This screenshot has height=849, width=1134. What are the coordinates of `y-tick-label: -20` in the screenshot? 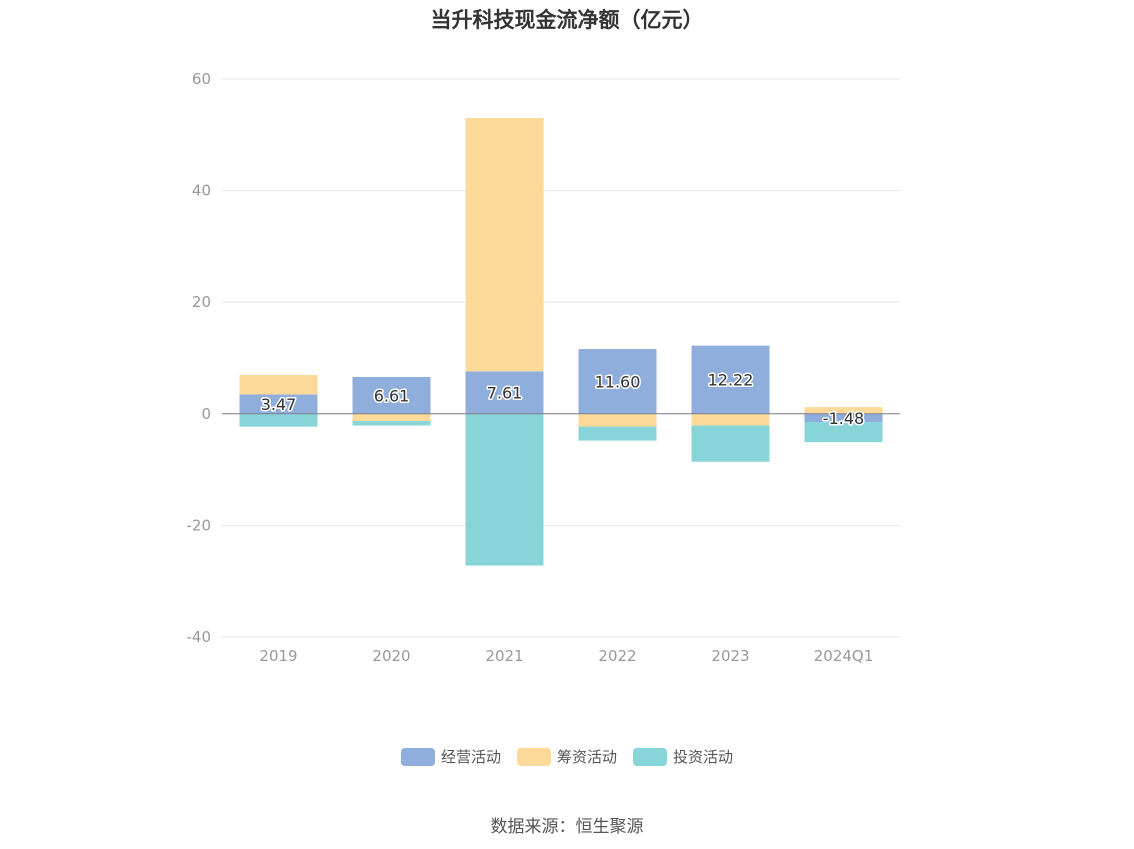 It's located at (199, 525).